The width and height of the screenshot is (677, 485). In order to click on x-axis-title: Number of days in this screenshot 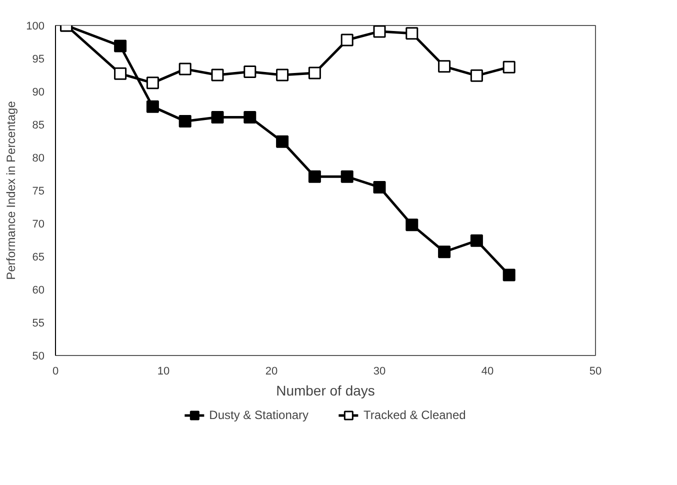, I will do `click(325, 390)`.